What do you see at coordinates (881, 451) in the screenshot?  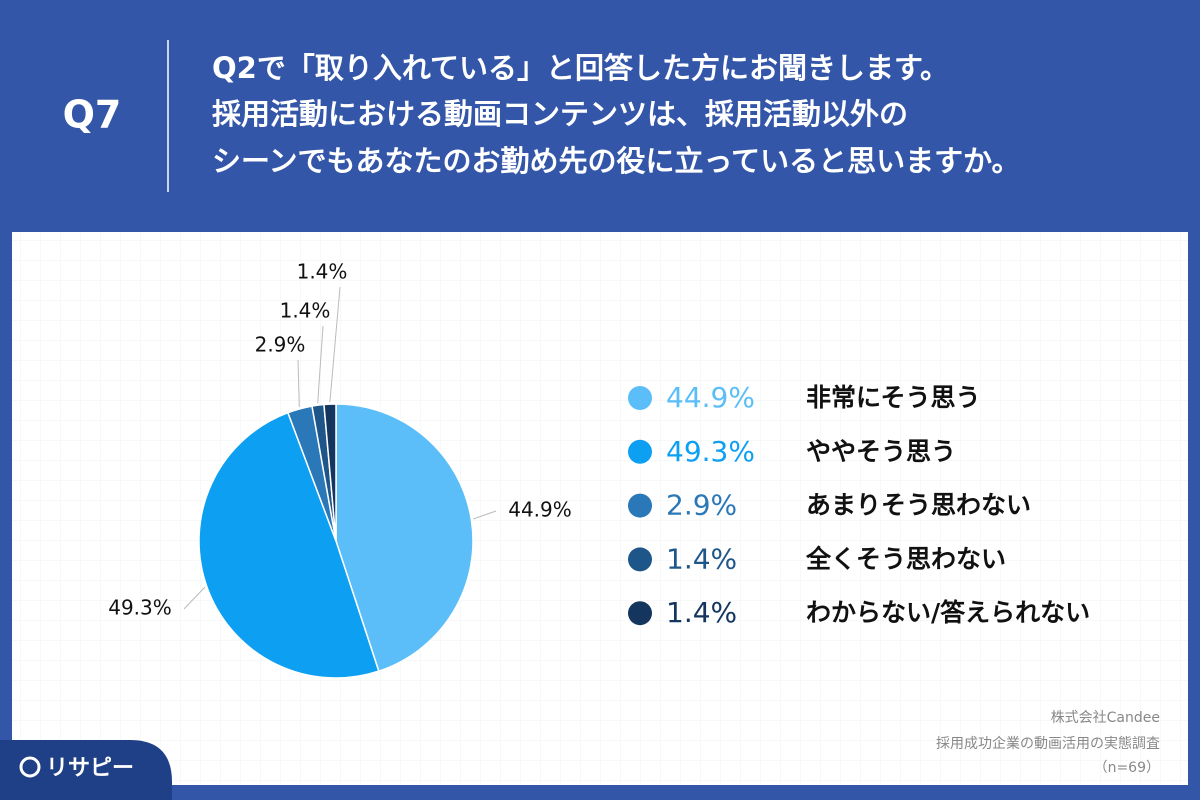 I see `legend-label: ややそう思う` at bounding box center [881, 451].